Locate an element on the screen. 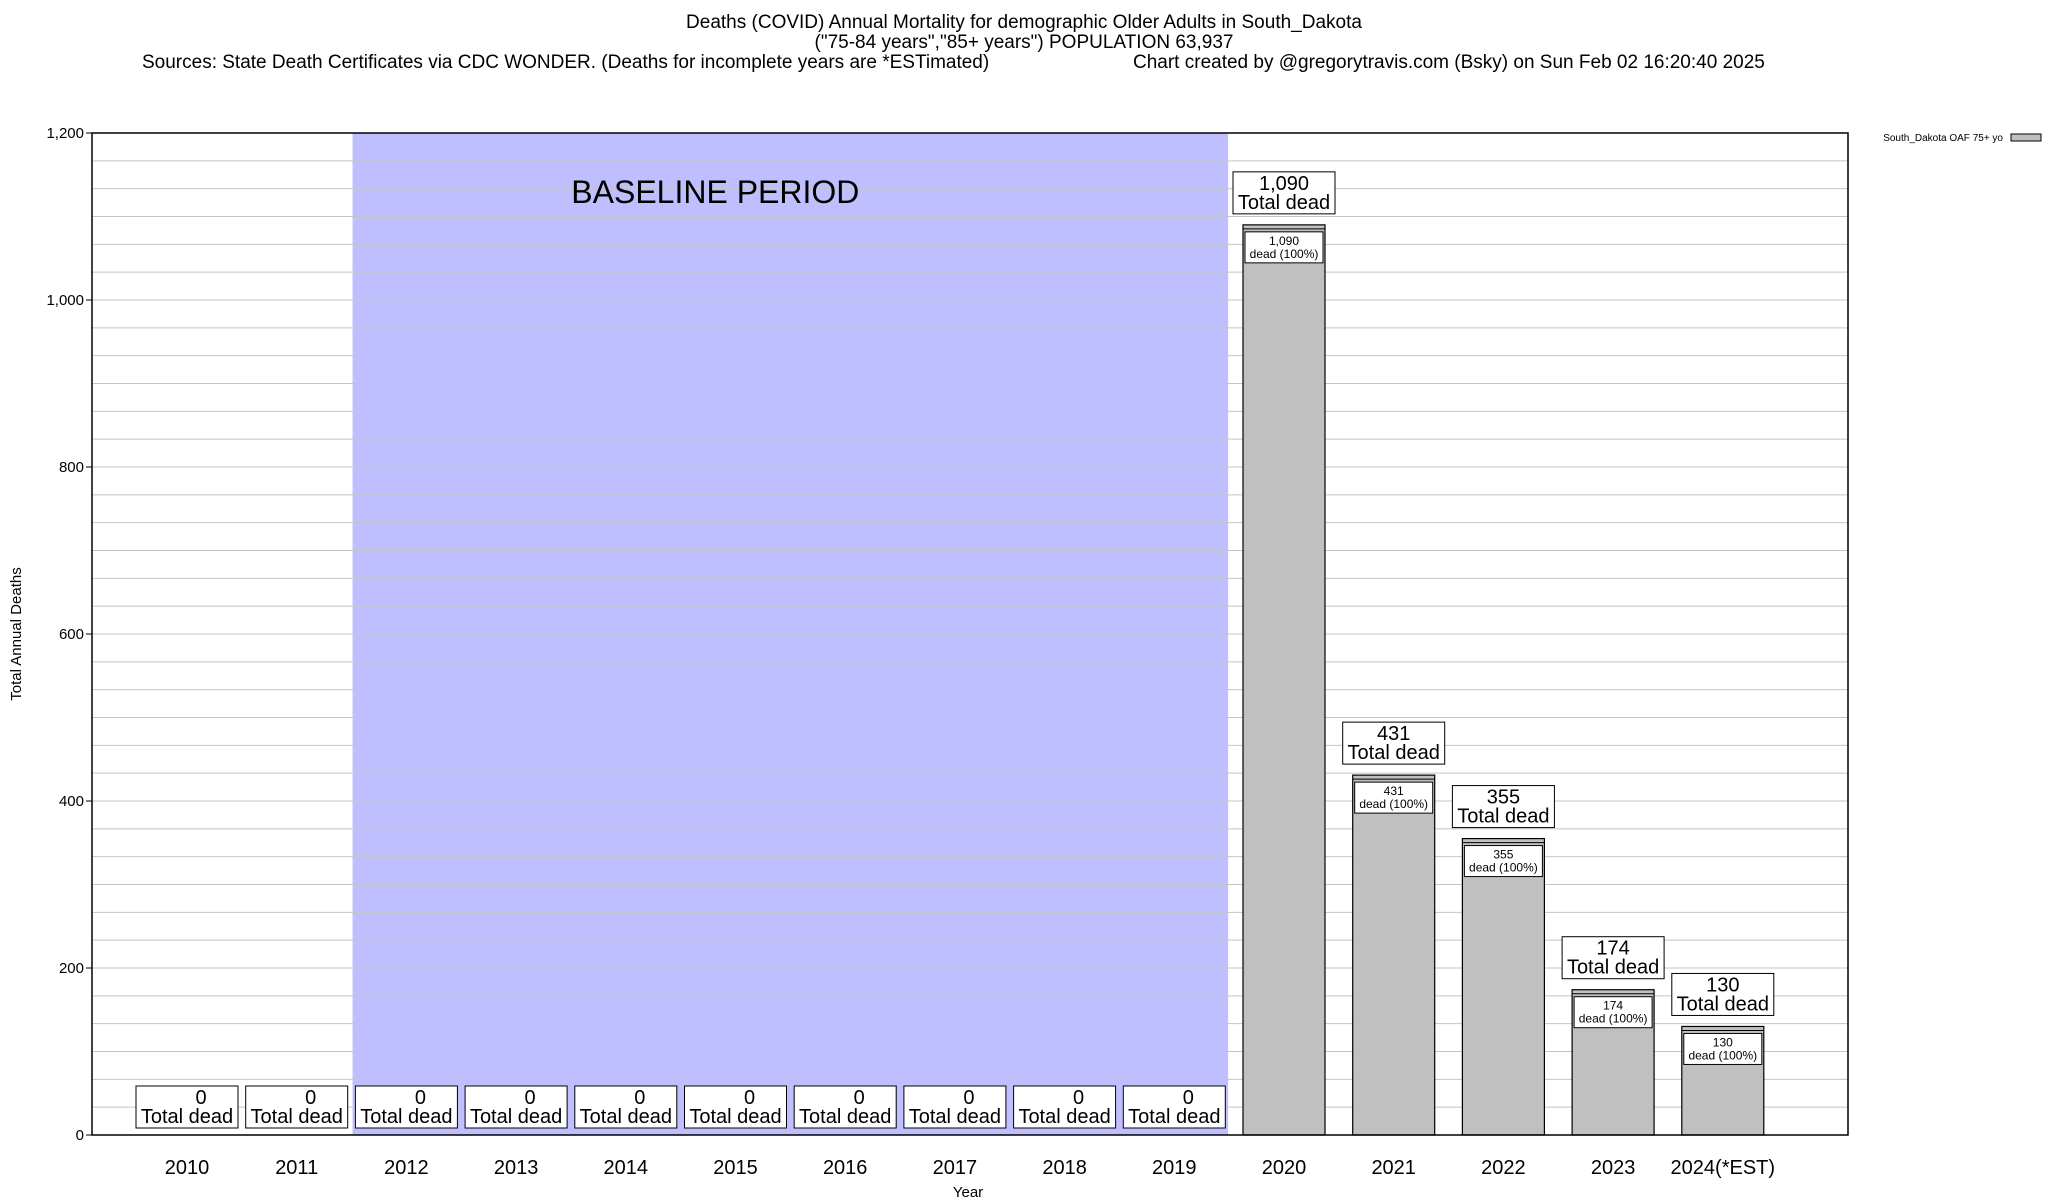  x-tick-label: 2011 is located at coordinates (296, 1168).